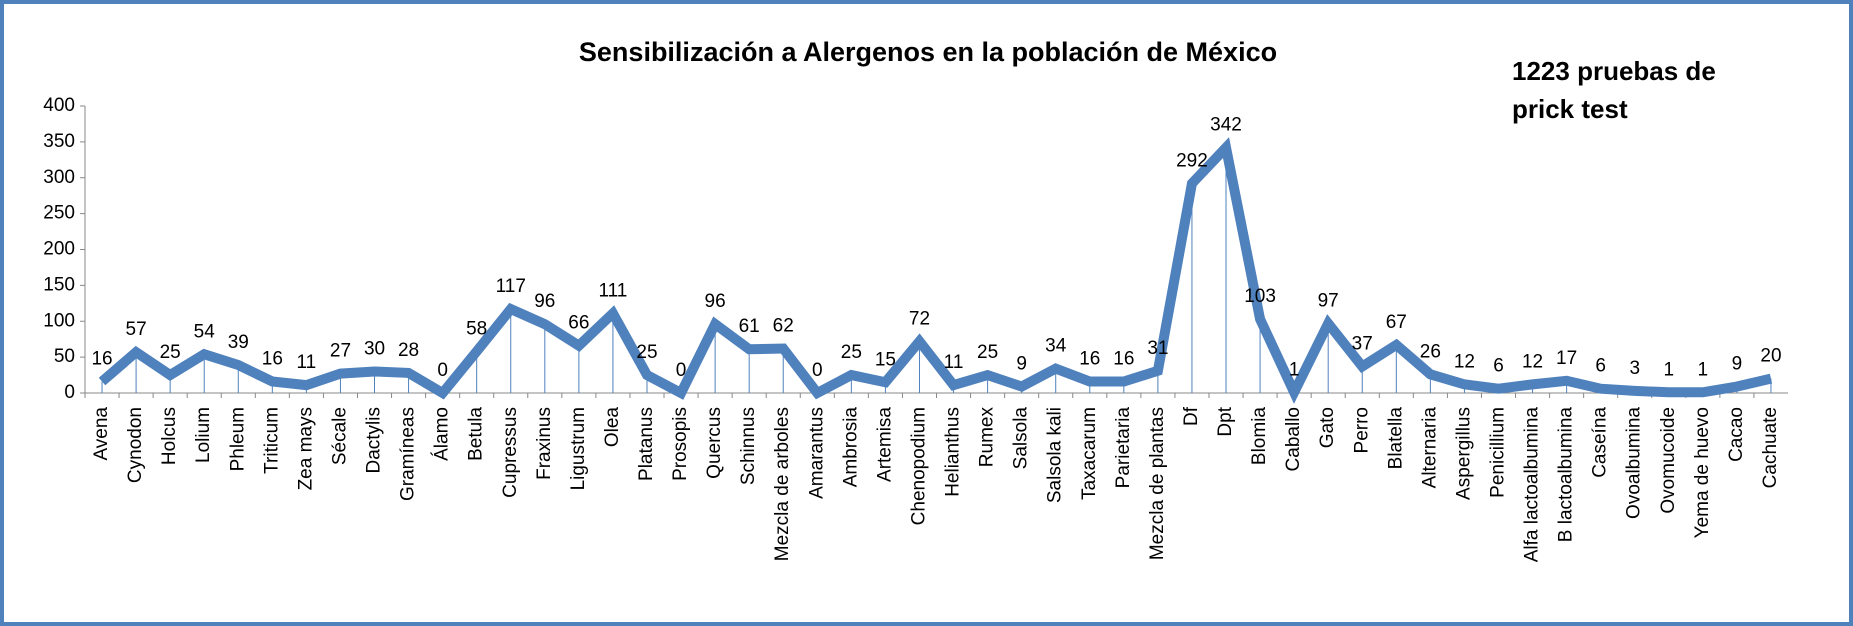 The width and height of the screenshot is (1853, 626). I want to click on x-tick-label: Holcus, so click(169, 436).